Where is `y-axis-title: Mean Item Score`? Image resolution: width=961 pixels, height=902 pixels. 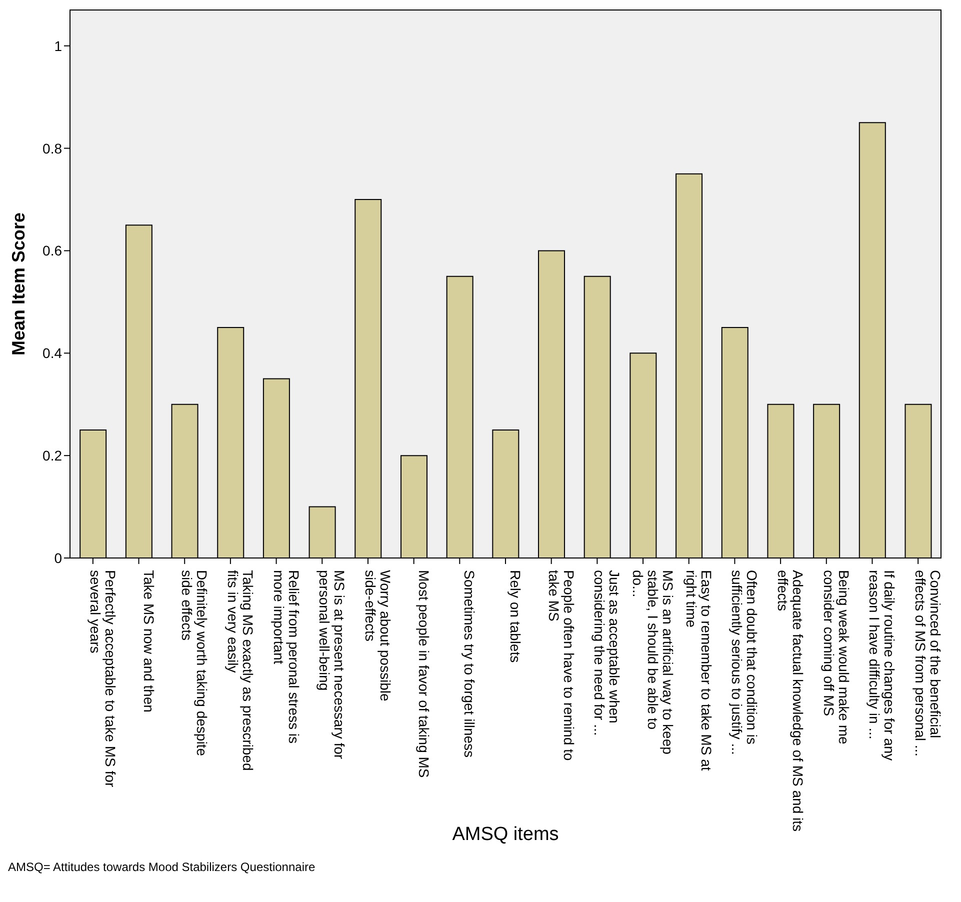
y-axis-title: Mean Item Score is located at coordinates (18, 284).